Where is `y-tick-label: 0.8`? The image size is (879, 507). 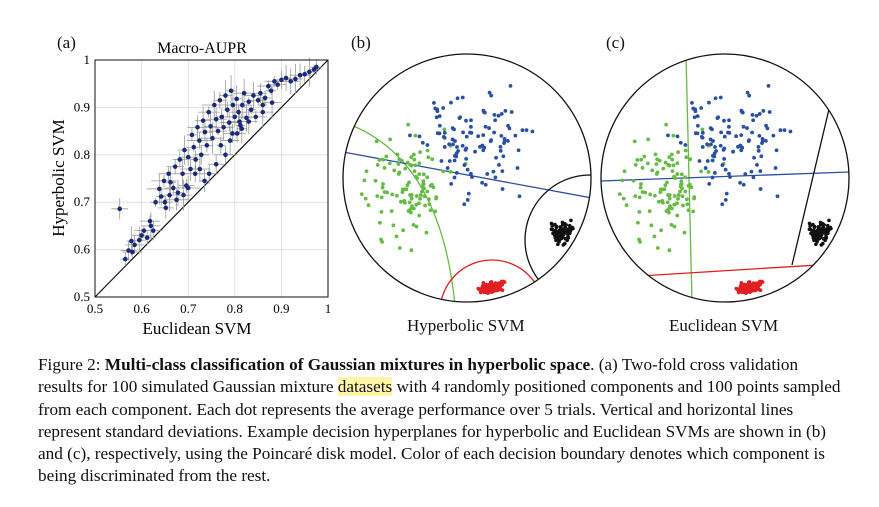 y-tick-label: 0.8 is located at coordinates (82, 154).